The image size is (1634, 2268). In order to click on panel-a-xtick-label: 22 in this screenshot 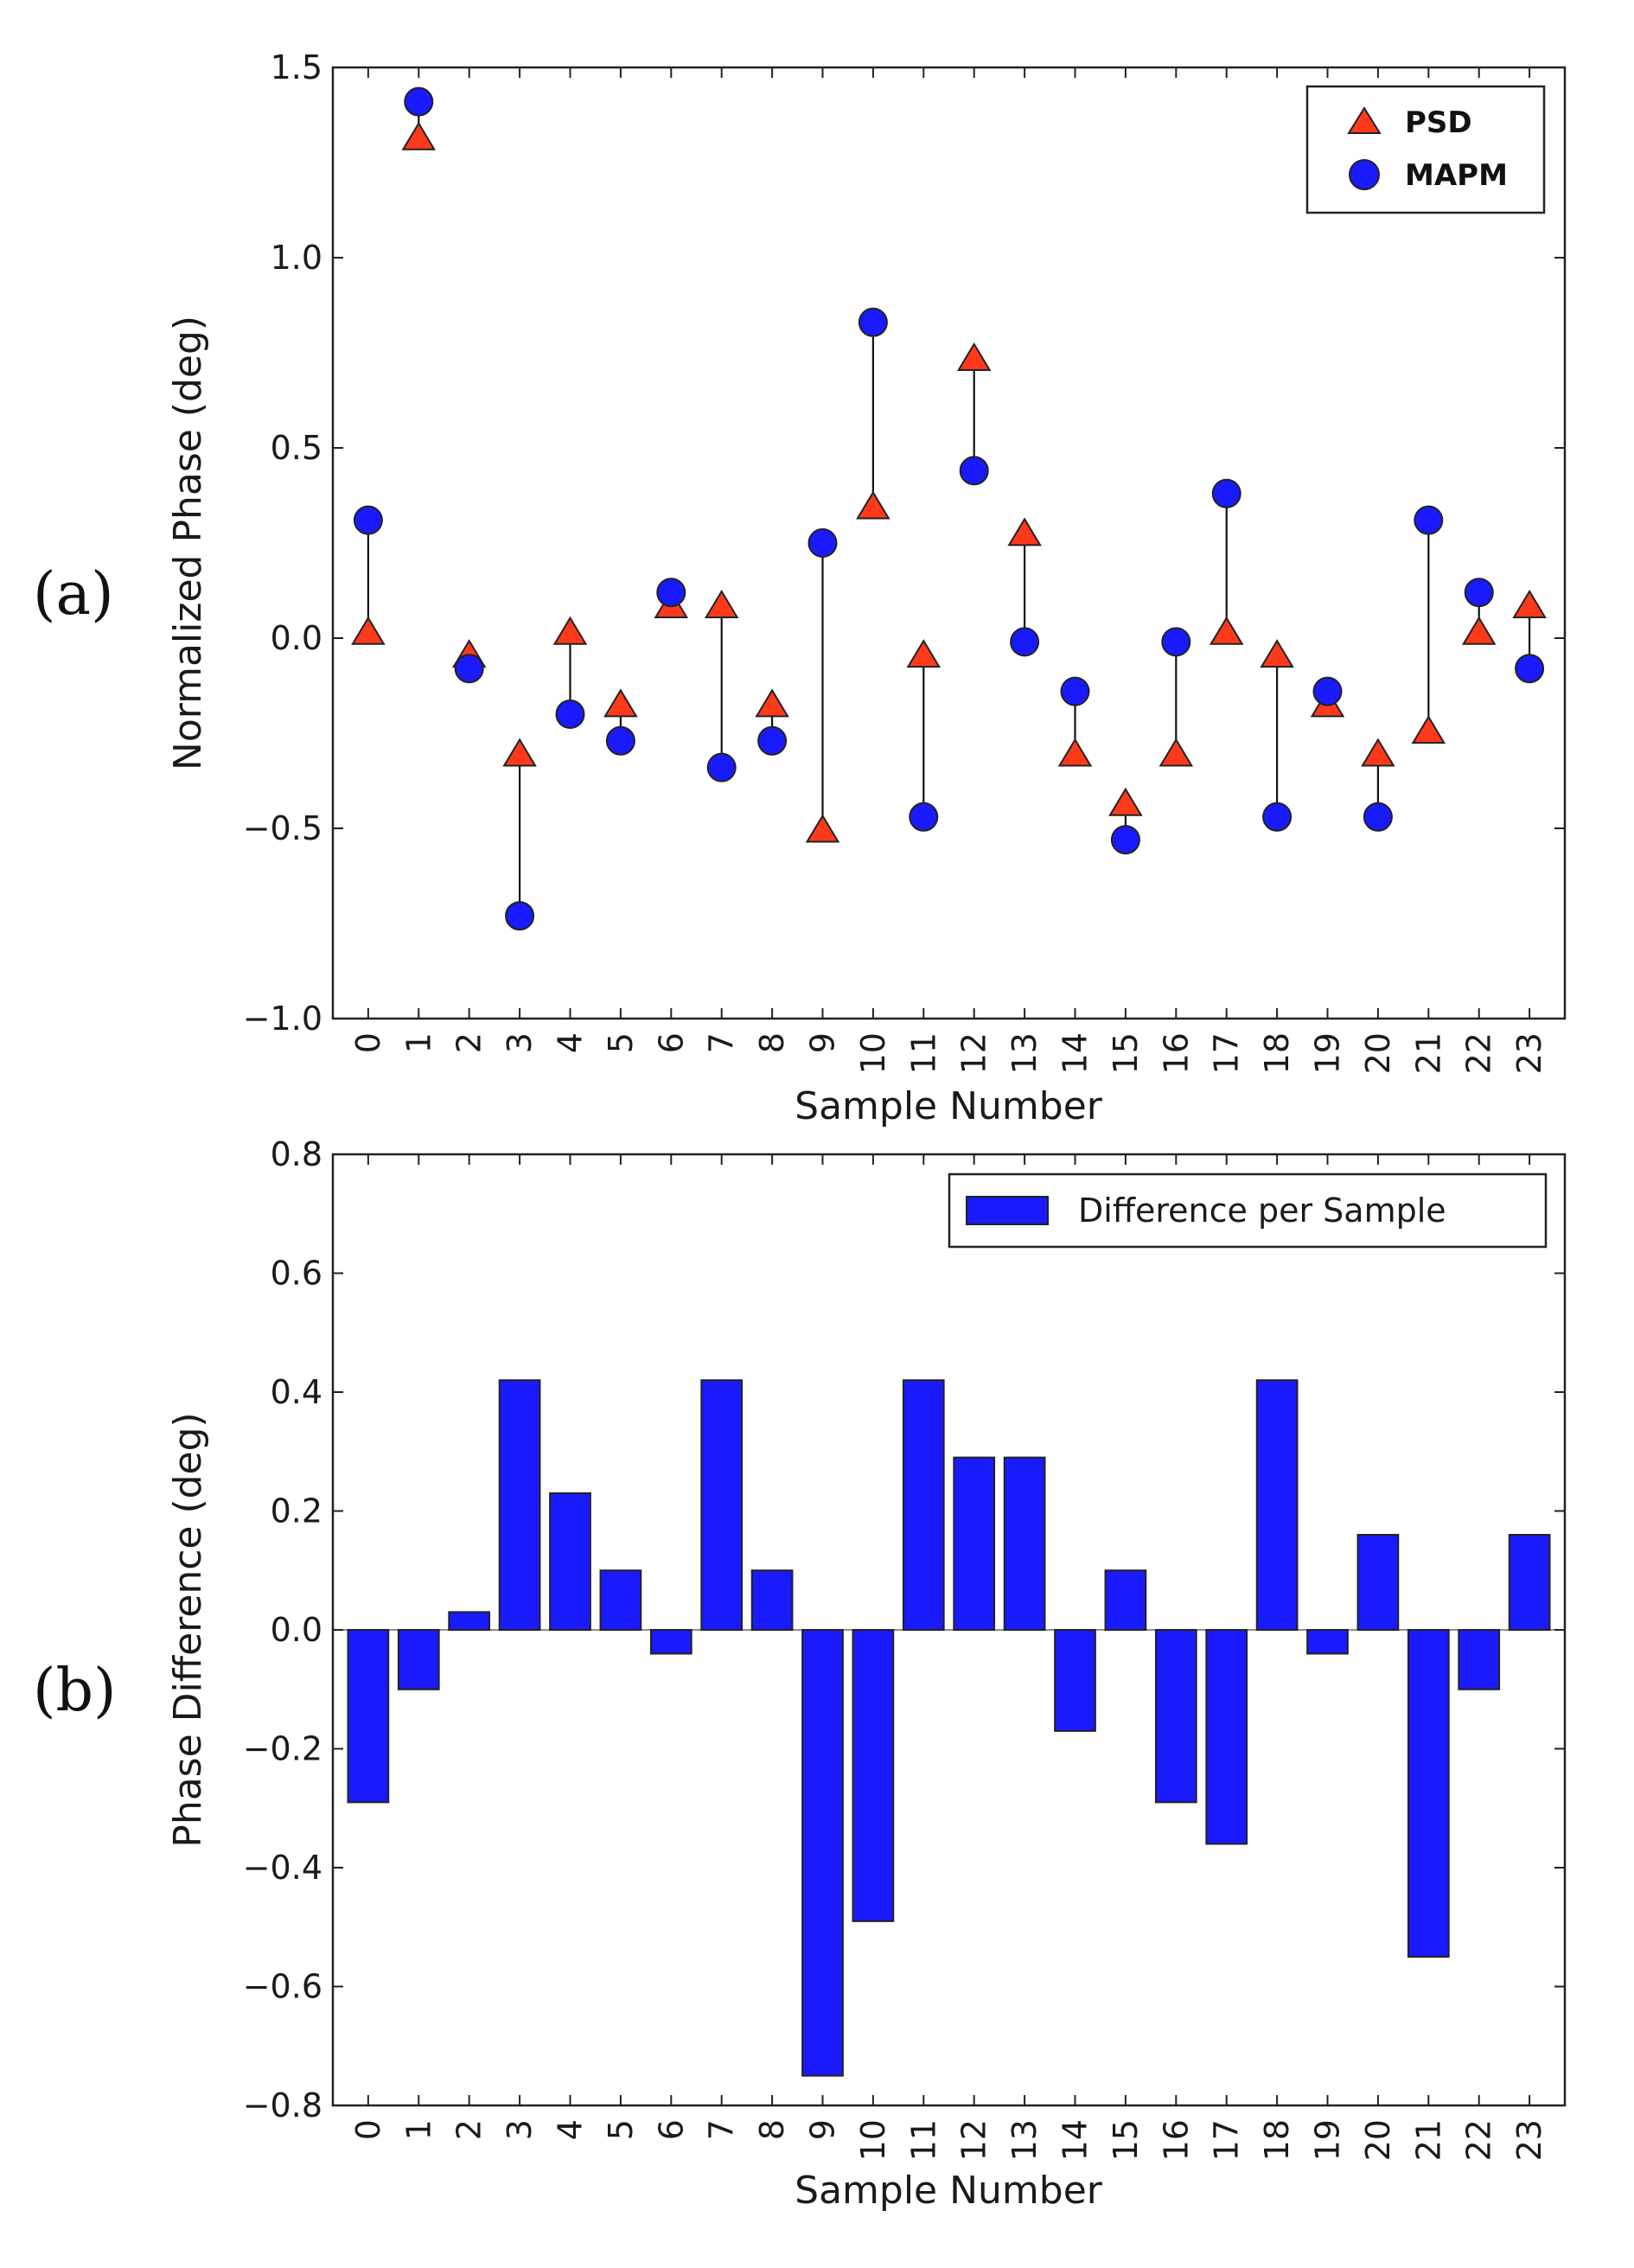, I will do `click(1479, 1053)`.